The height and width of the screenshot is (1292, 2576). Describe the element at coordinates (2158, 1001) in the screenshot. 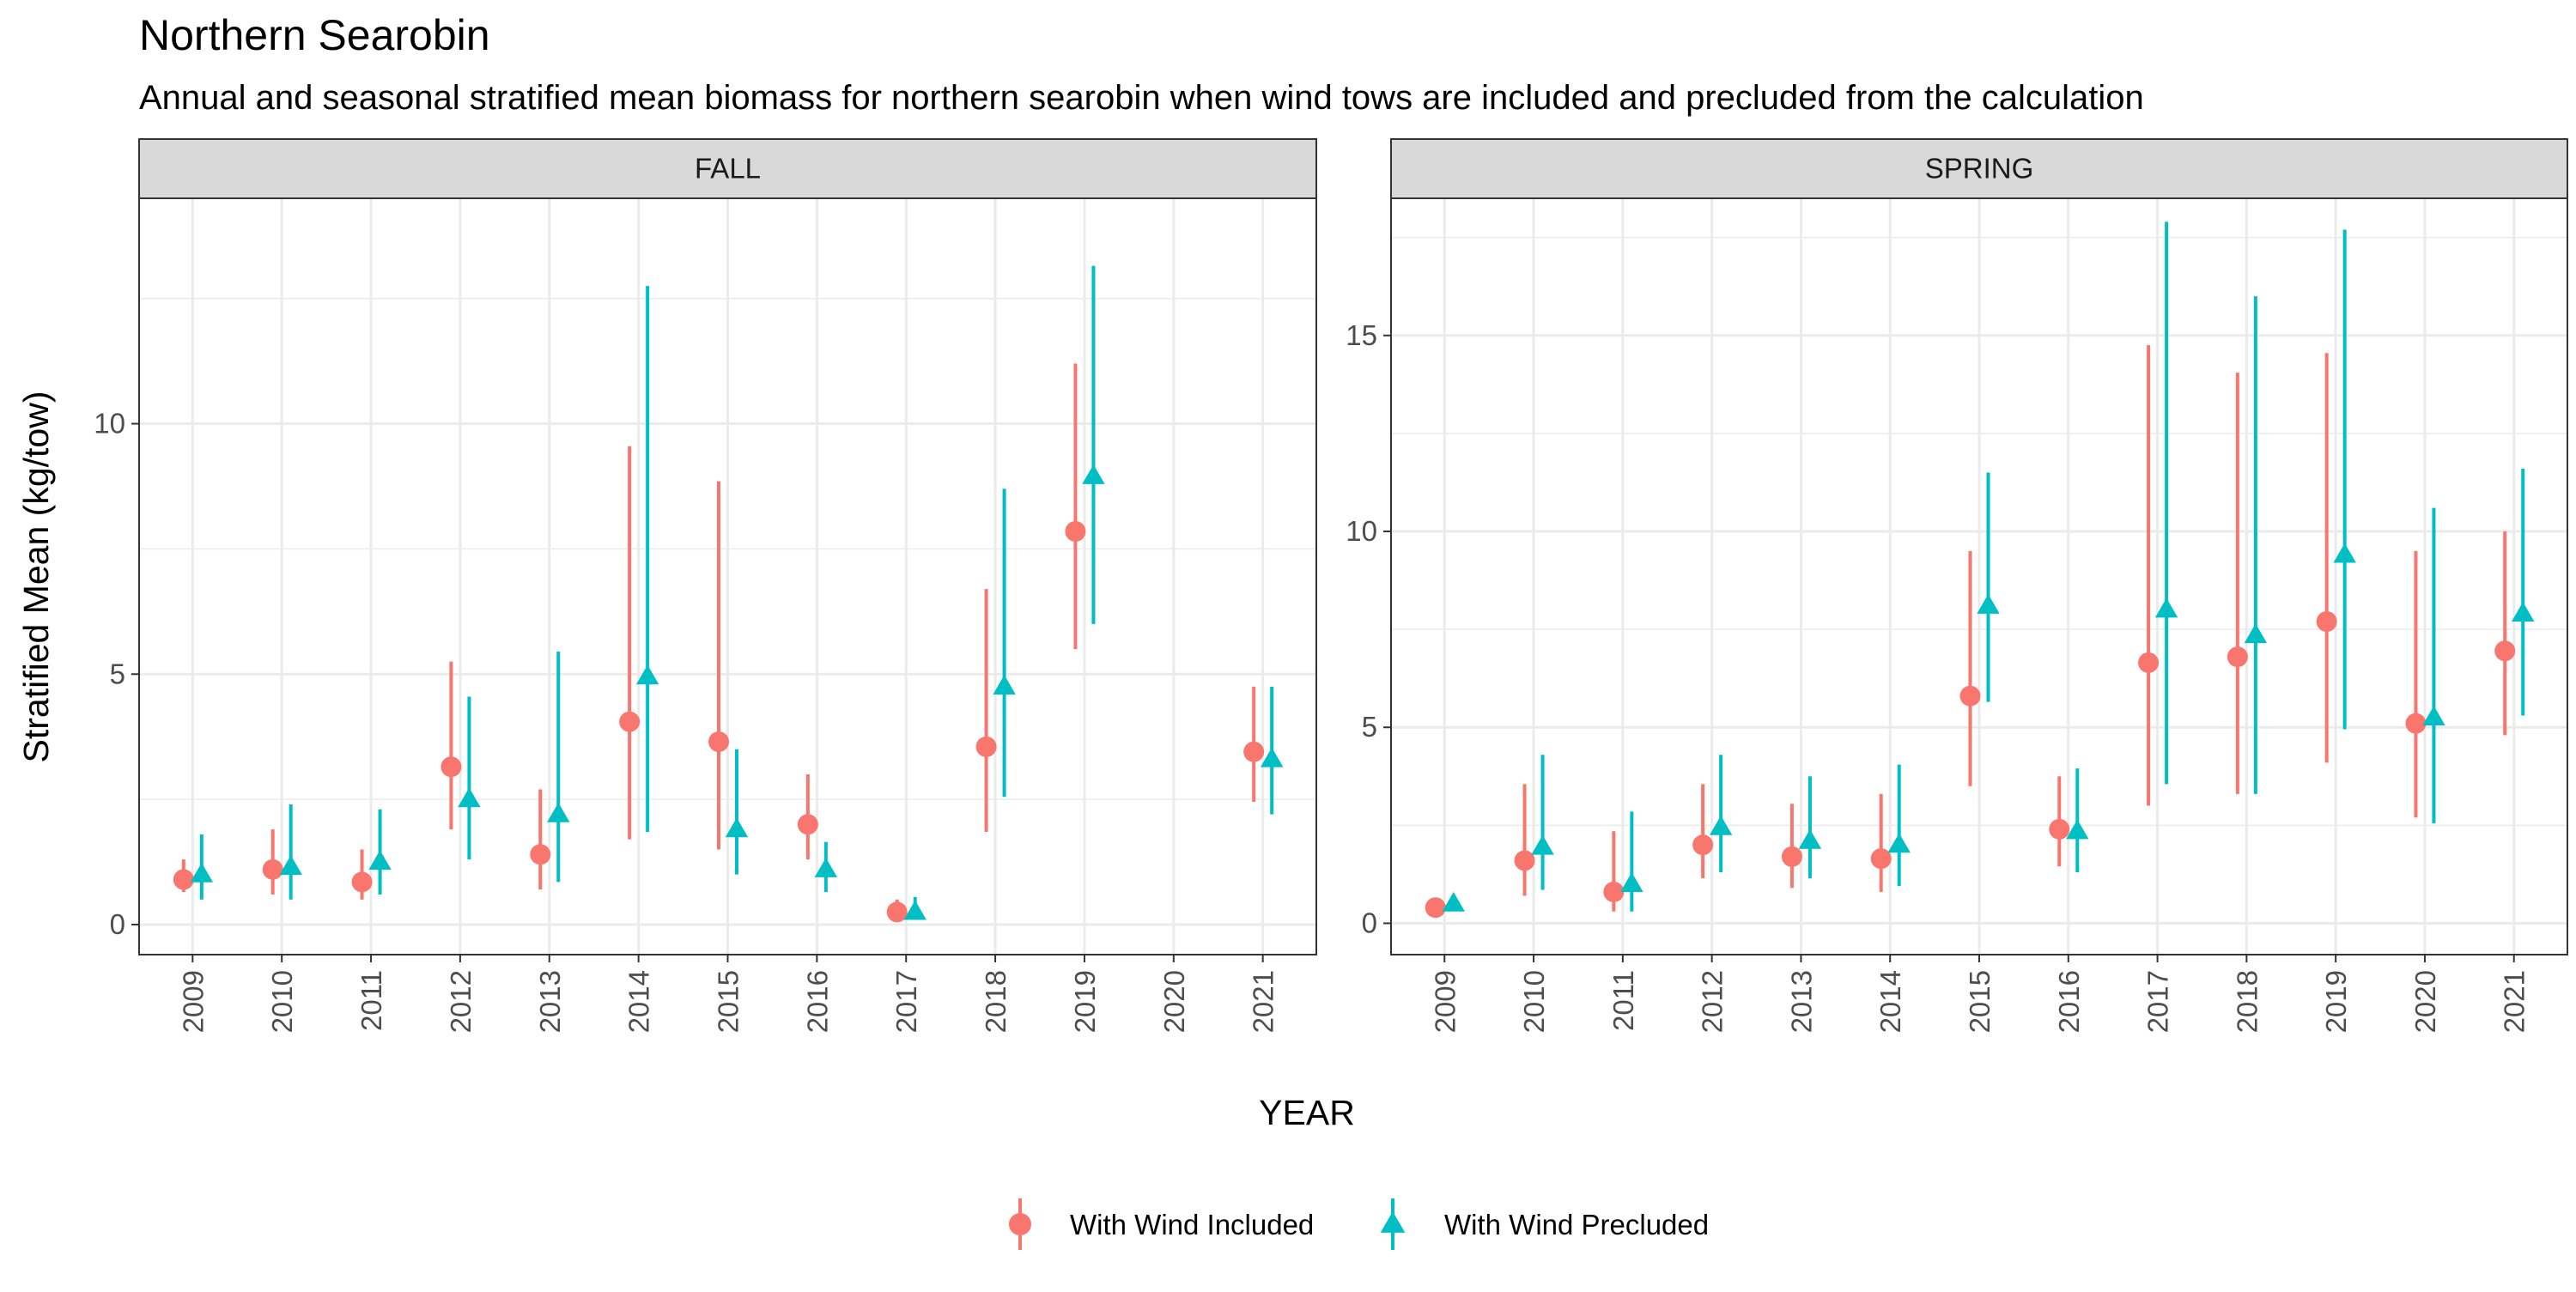

I see `x-tick-label: 2017` at that location.